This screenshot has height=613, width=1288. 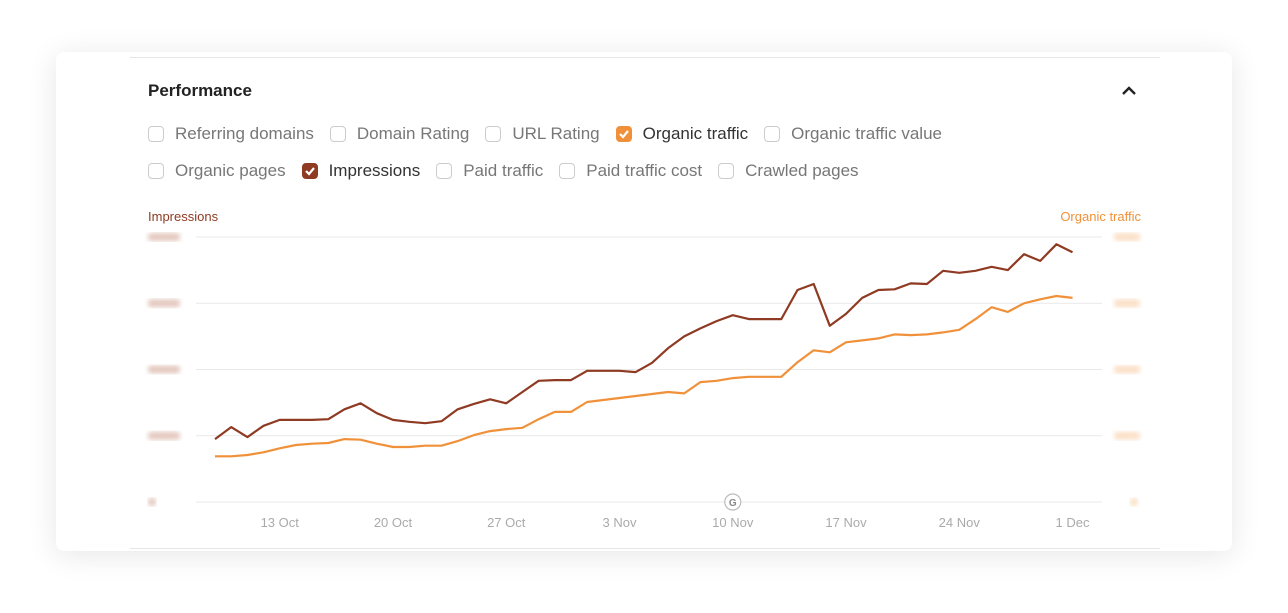 What do you see at coordinates (620, 522) in the screenshot?
I see `x-tick-label: 3 Nov` at bounding box center [620, 522].